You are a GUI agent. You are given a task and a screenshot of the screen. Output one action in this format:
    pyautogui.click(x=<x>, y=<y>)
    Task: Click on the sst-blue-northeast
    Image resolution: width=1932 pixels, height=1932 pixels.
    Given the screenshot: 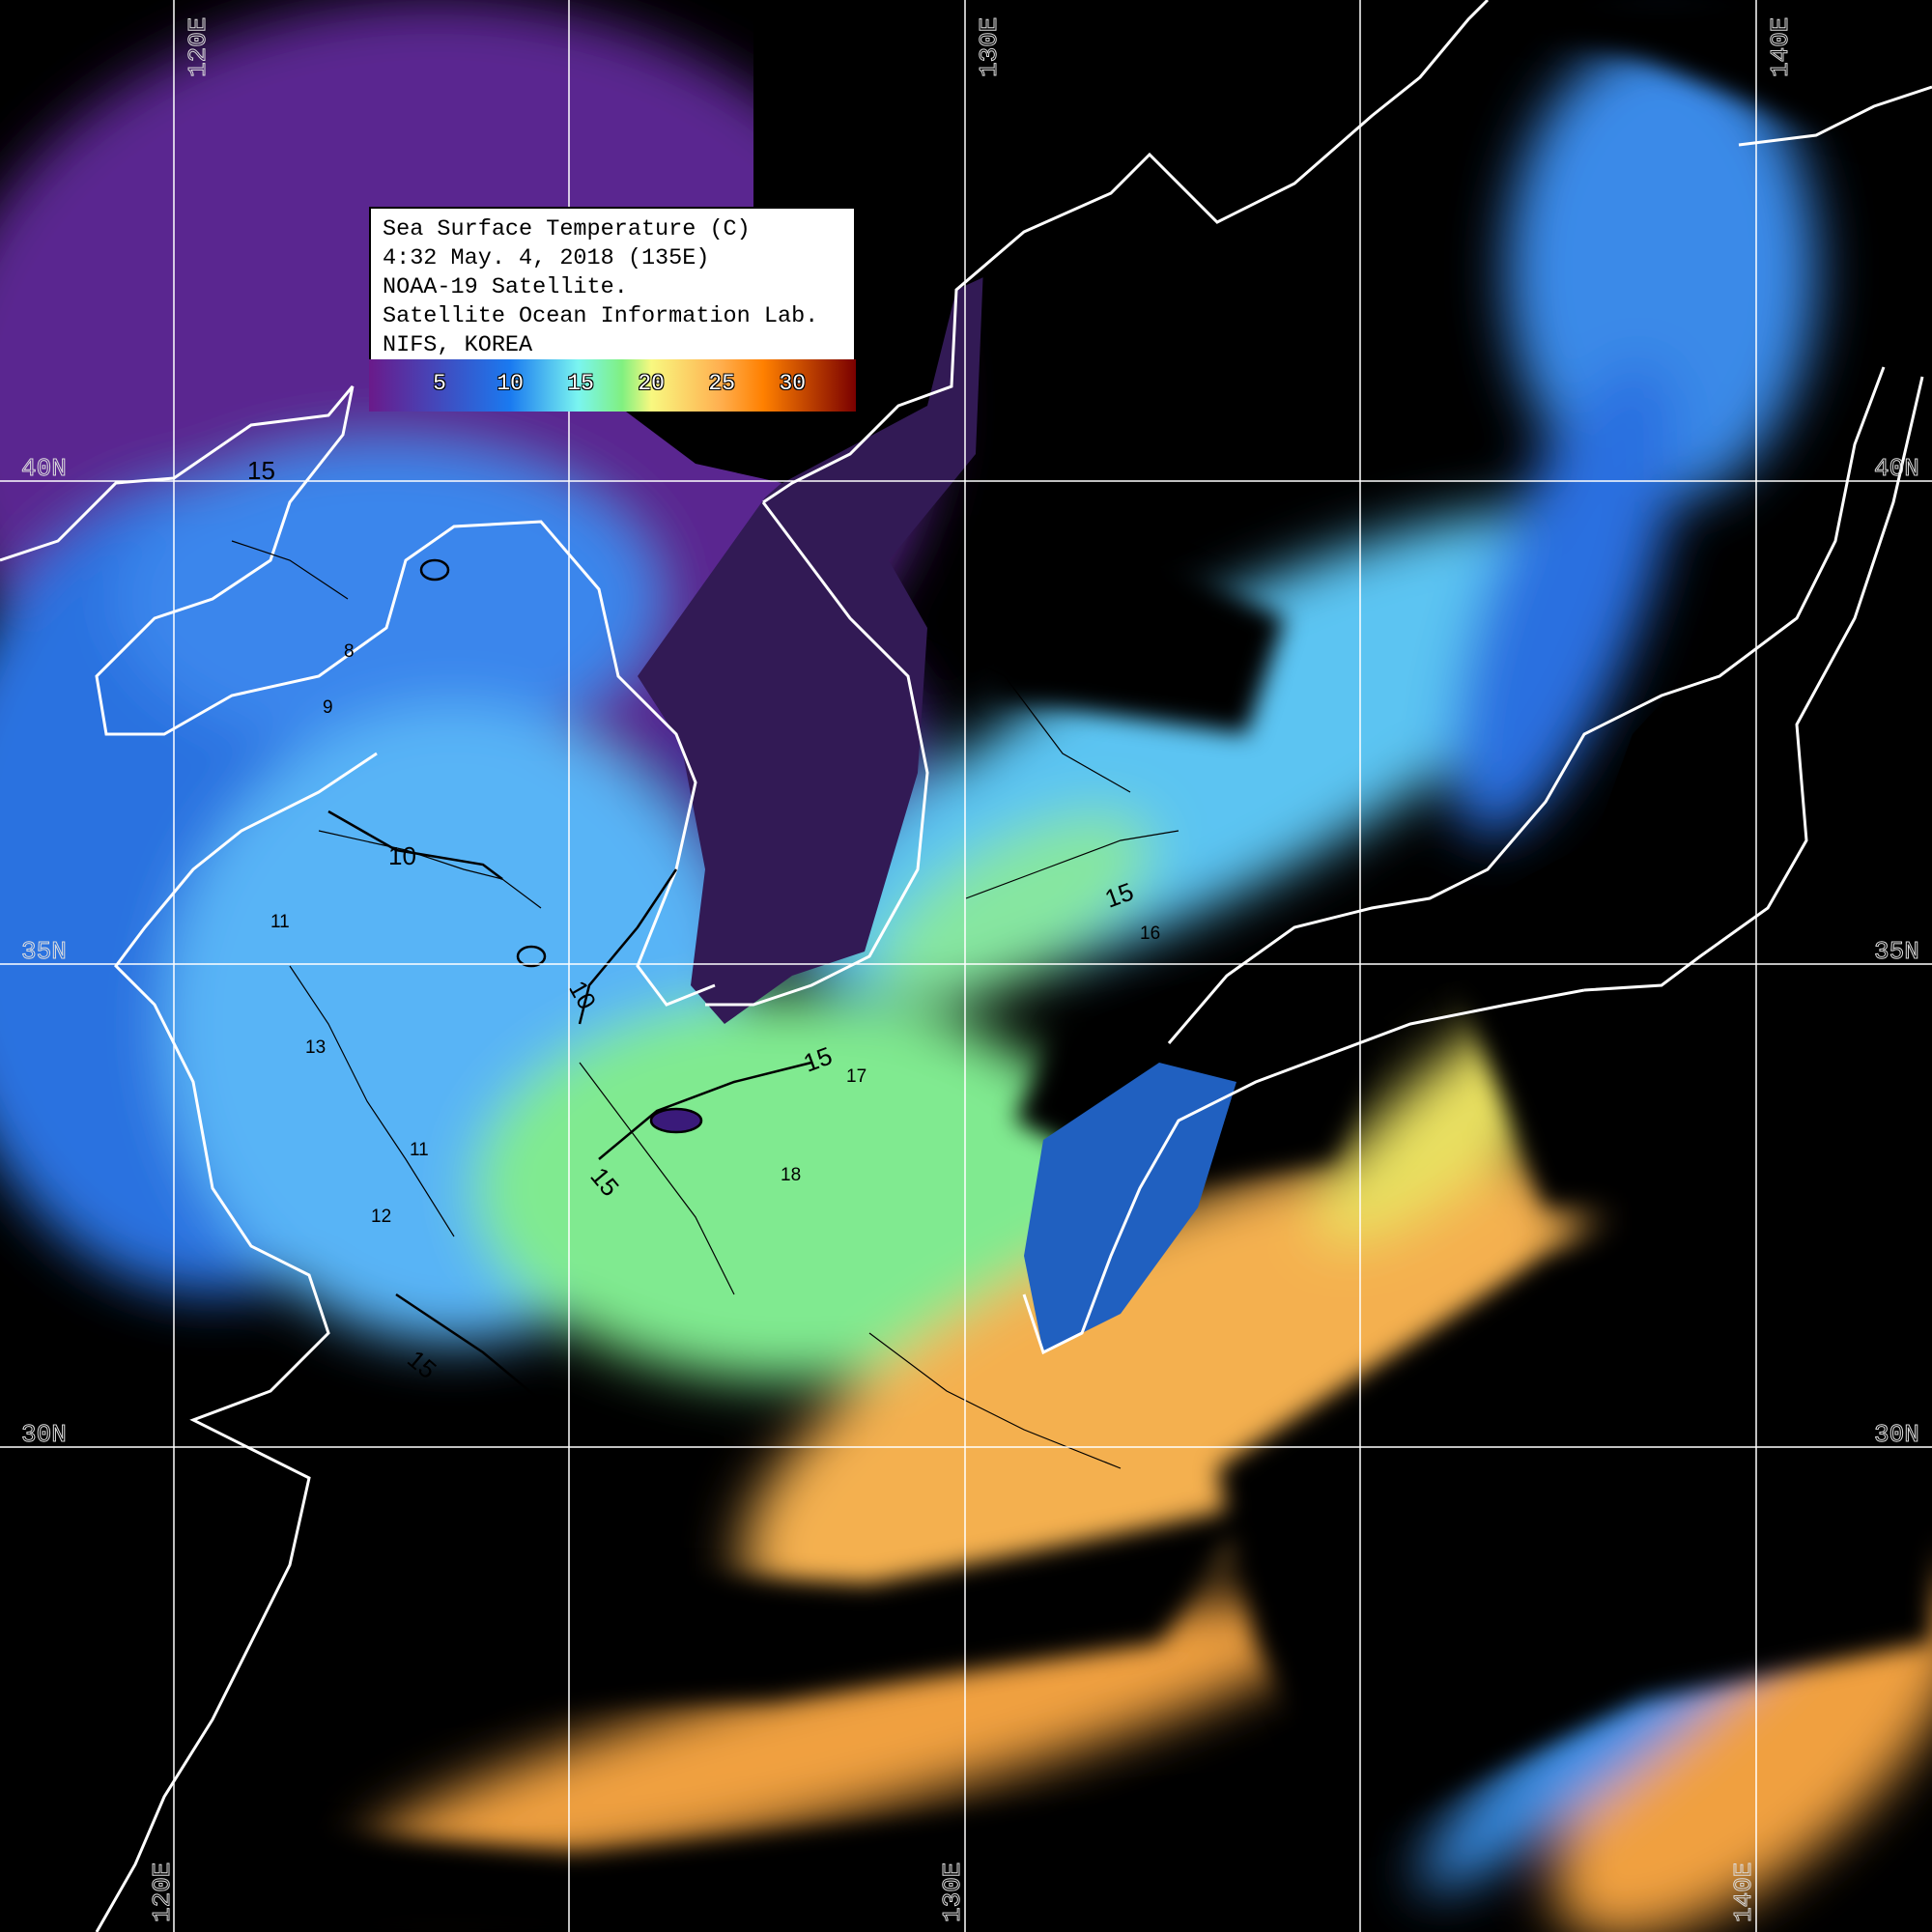 What is the action you would take?
    pyautogui.click(x=1661, y=270)
    